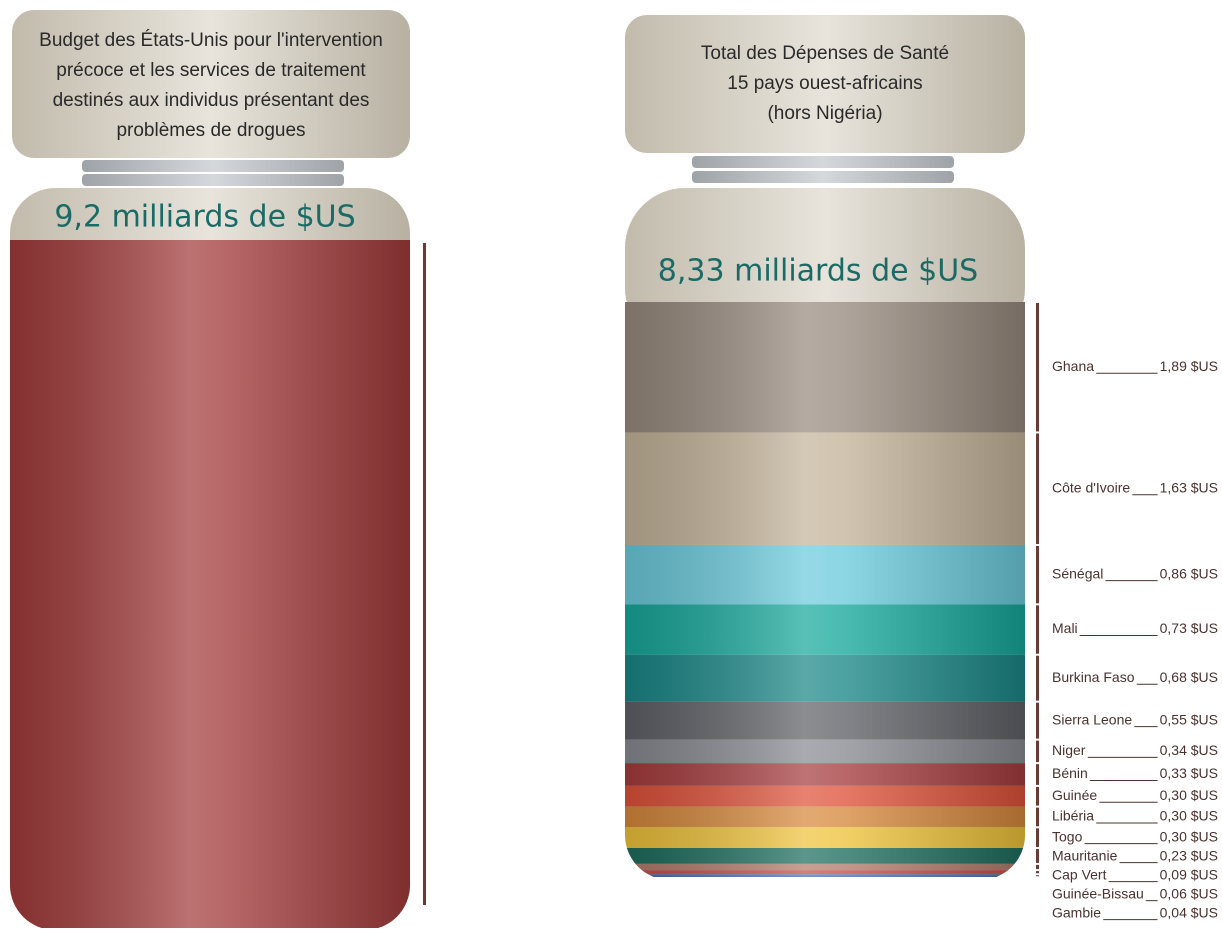 Image resolution: width=1222 pixels, height=936 pixels. What do you see at coordinates (1079, 874) in the screenshot?
I see `category-label: Cap Vert` at bounding box center [1079, 874].